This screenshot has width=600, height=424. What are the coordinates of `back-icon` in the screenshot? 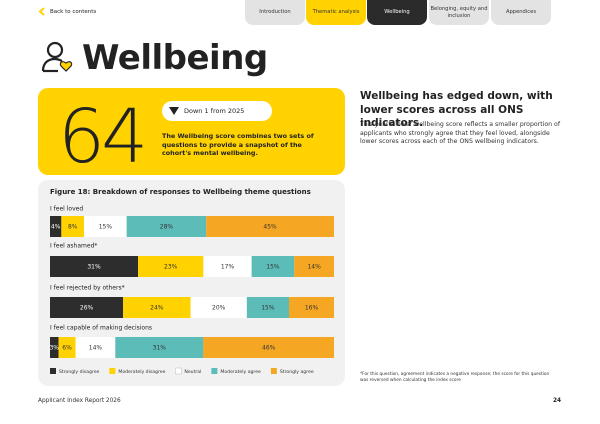 It's located at (41, 11).